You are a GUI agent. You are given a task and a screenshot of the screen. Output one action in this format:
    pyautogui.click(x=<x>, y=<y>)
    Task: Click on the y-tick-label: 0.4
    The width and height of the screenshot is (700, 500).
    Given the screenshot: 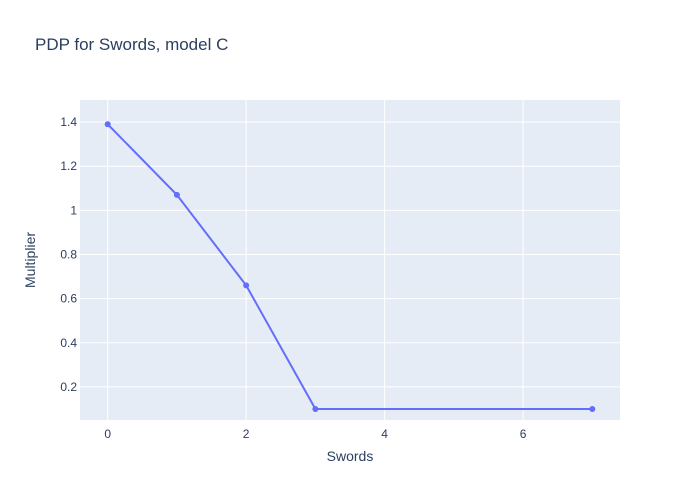 What is the action you would take?
    pyautogui.click(x=68, y=343)
    